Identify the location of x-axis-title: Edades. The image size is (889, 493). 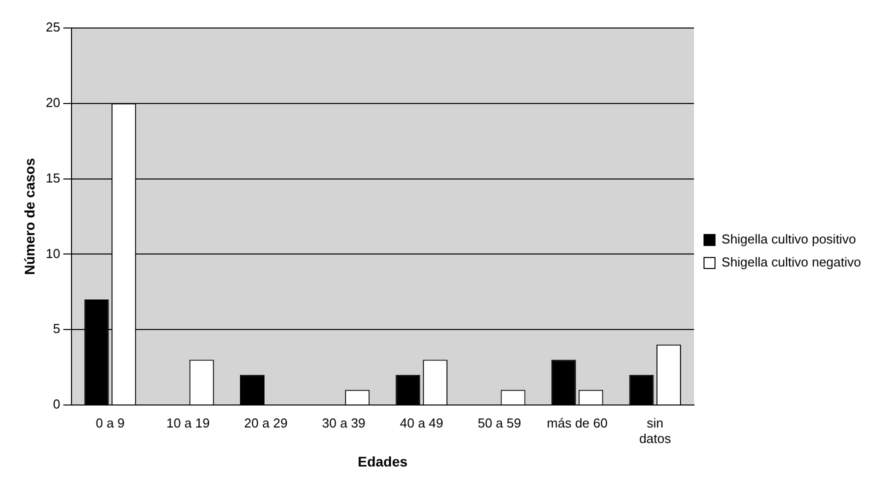
(383, 461).